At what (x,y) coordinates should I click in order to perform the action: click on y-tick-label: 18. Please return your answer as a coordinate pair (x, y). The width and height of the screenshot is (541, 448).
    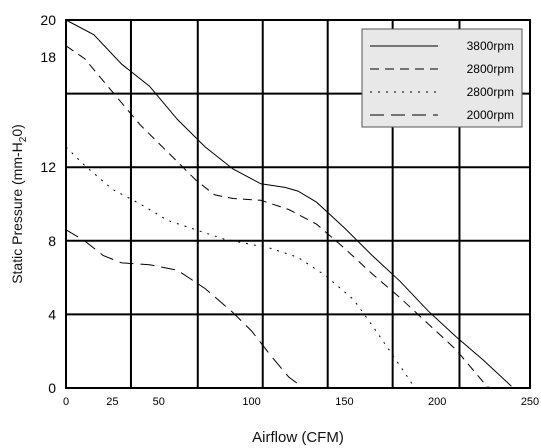
    Looking at the image, I should click on (48, 57).